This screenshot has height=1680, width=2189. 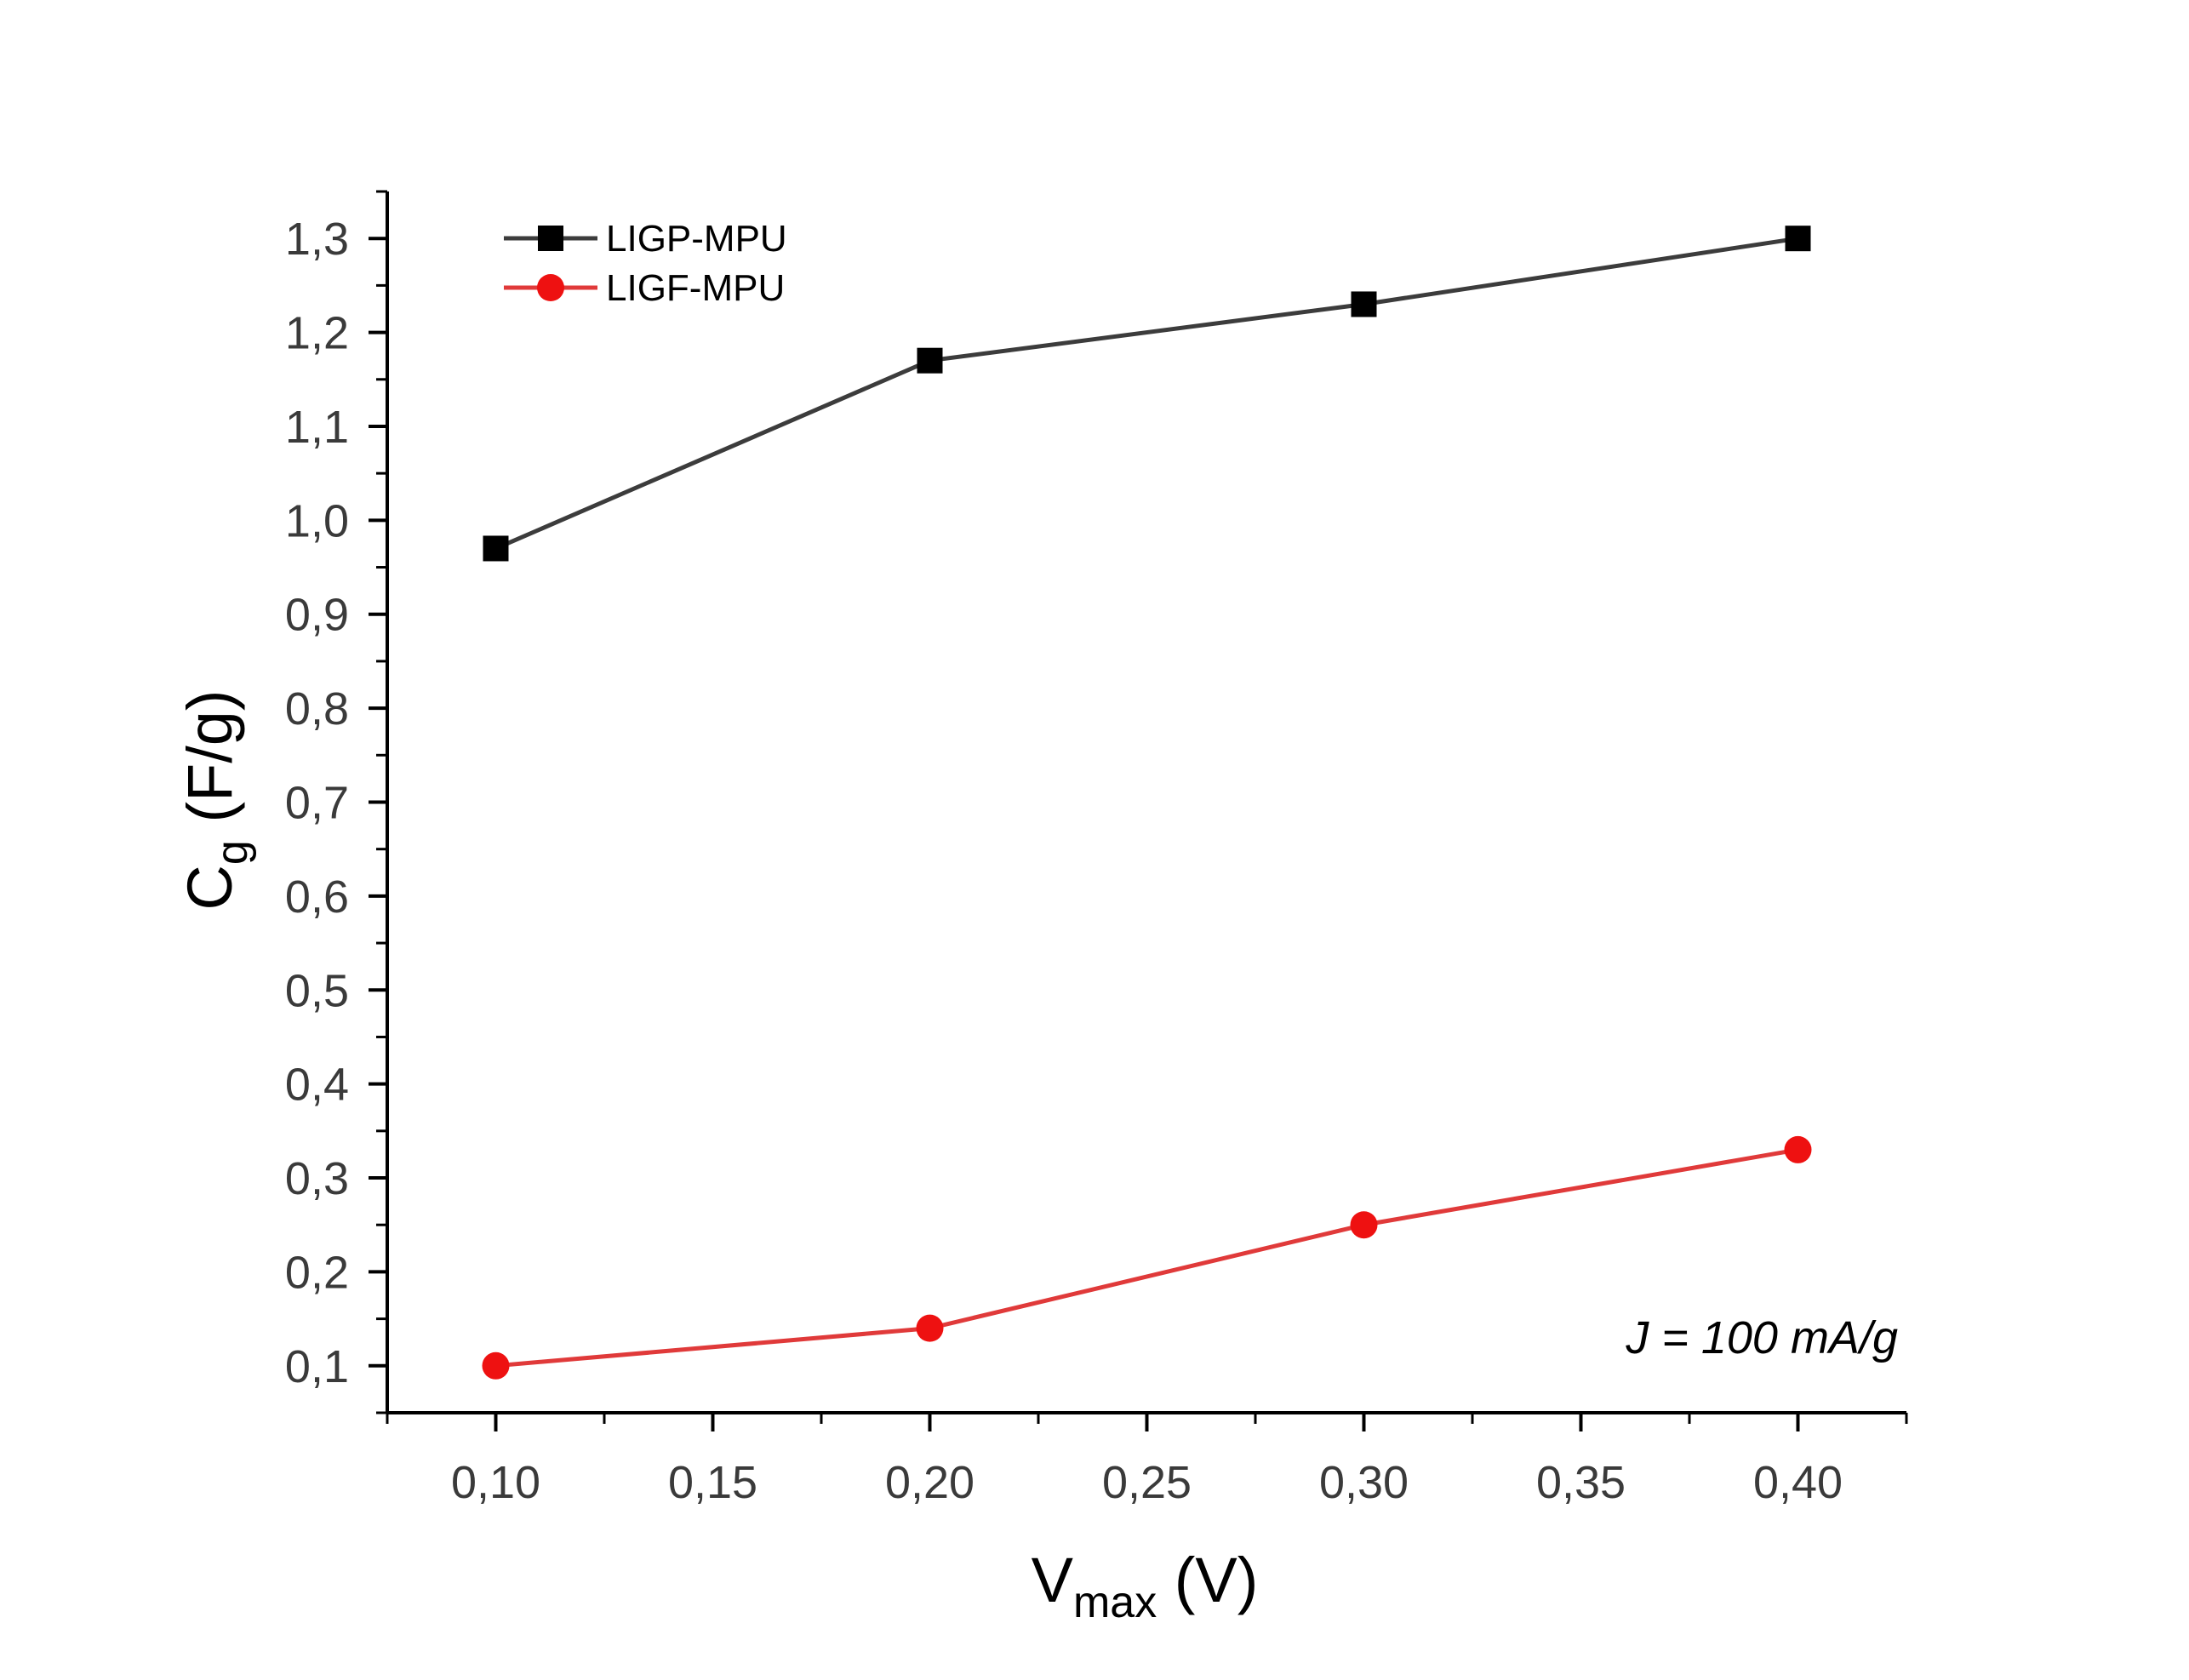 What do you see at coordinates (232, 852) in the screenshot?
I see `axis-title-subscript: g` at bounding box center [232, 852].